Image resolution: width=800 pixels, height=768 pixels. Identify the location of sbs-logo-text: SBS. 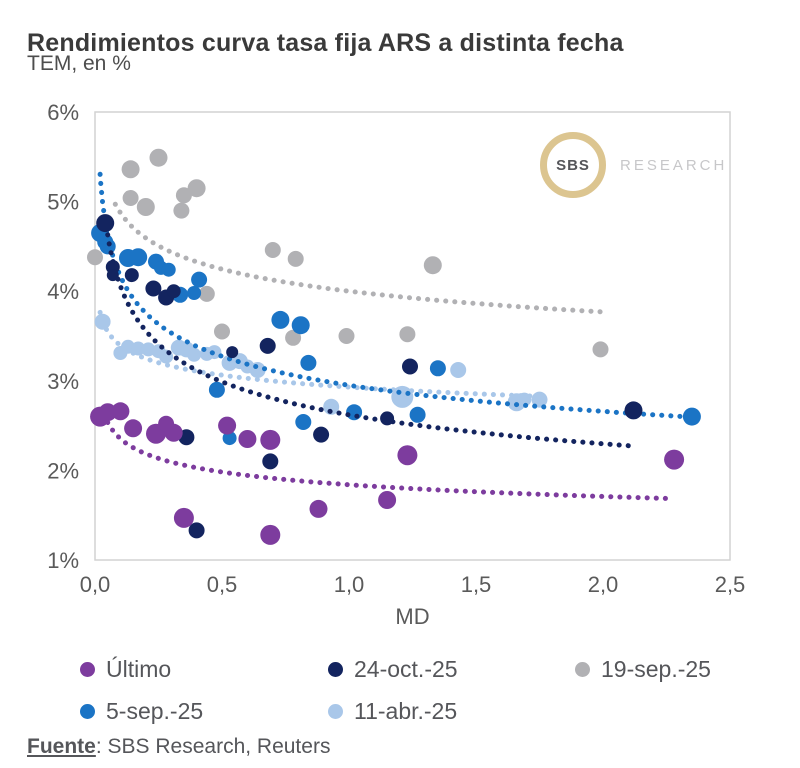
(573, 165).